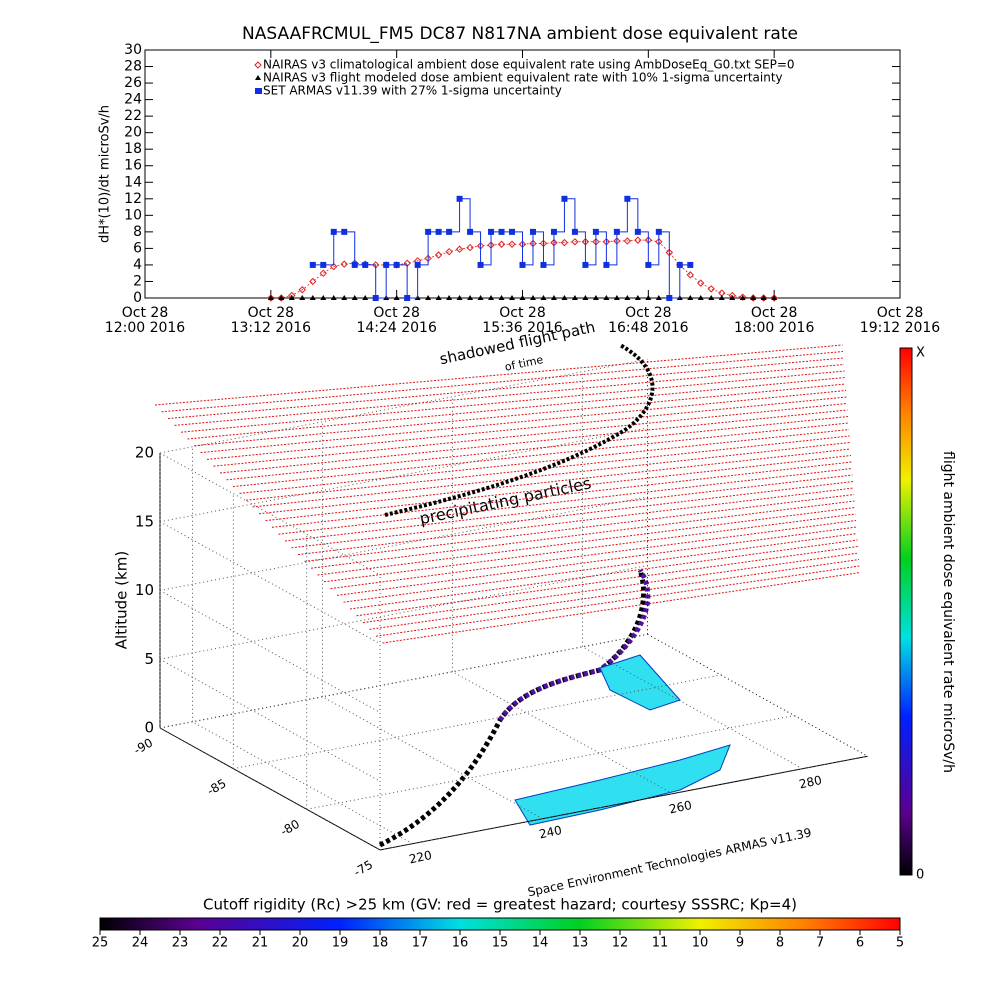  What do you see at coordinates (133, 133) in the screenshot?
I see `y-tick-label: 20` at bounding box center [133, 133].